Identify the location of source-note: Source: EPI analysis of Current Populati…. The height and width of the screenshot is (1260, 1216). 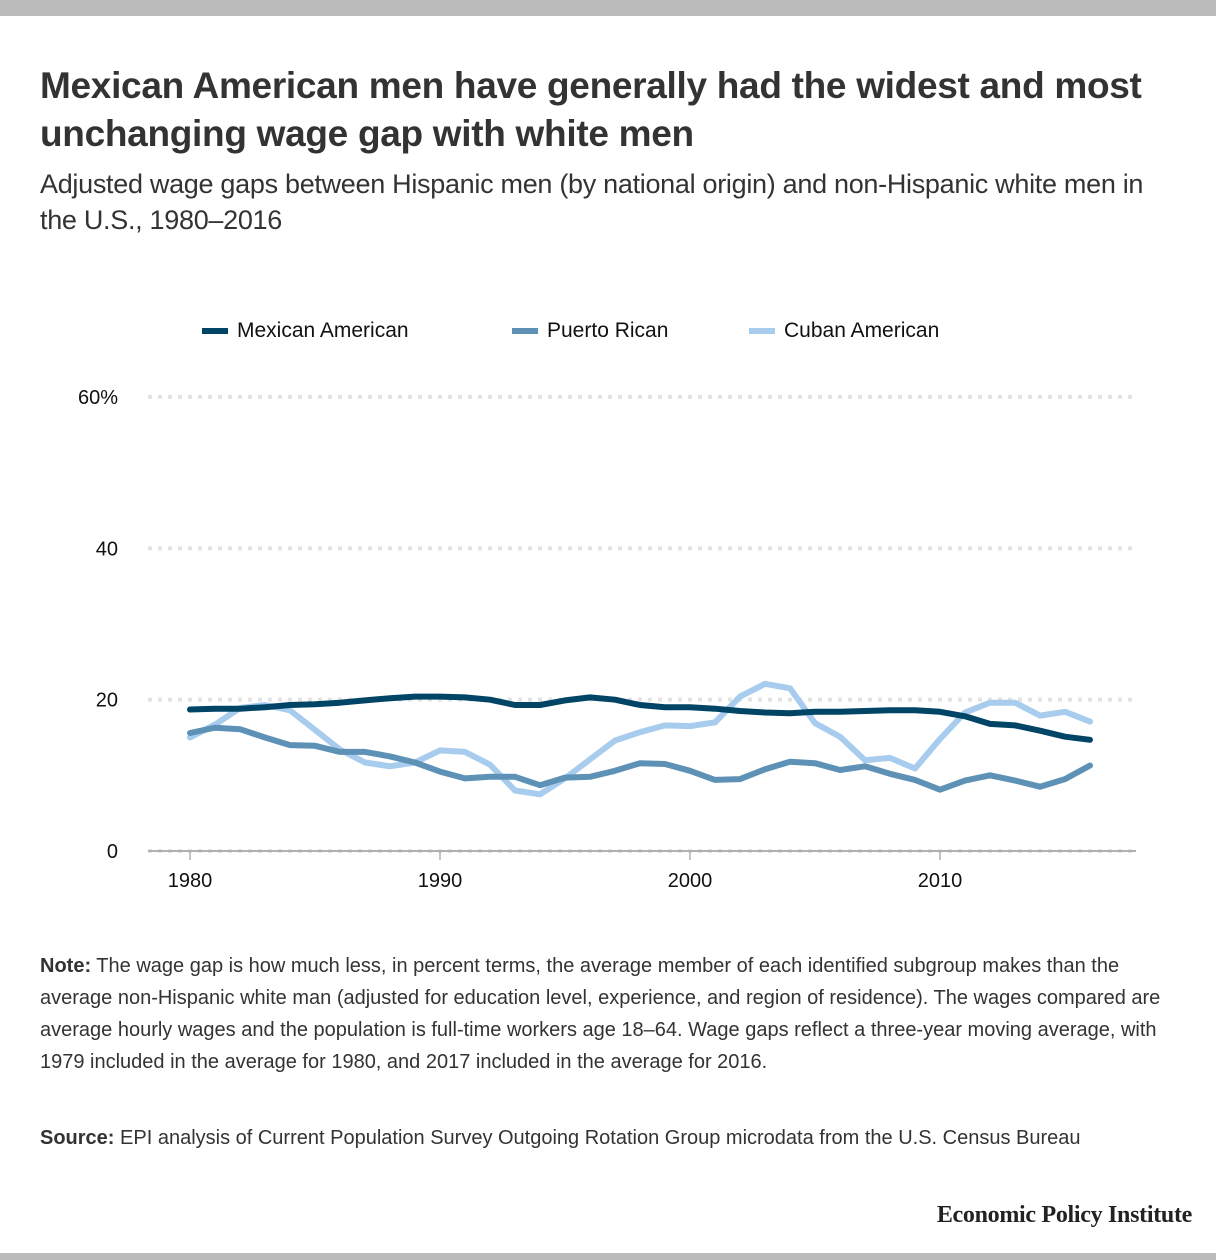
(610, 1138).